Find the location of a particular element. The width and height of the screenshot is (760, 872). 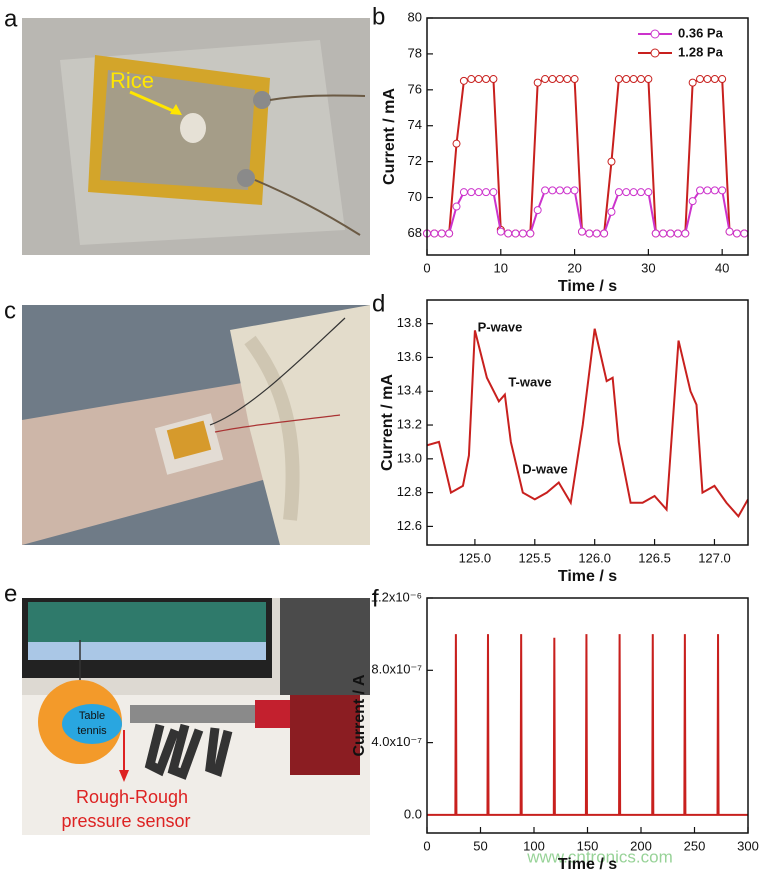

x-tick-label: 126.5 is located at coordinates (654, 557).